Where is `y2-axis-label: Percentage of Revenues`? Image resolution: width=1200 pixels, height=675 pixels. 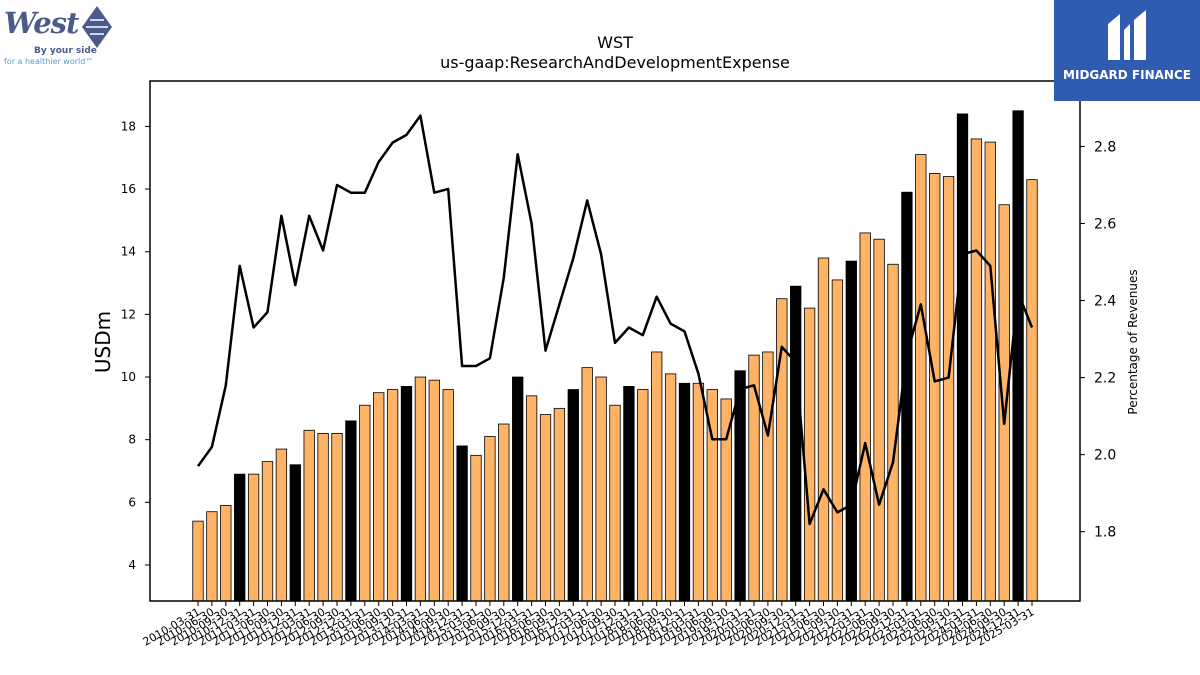 y2-axis-label: Percentage of Revenues is located at coordinates (1133, 341).